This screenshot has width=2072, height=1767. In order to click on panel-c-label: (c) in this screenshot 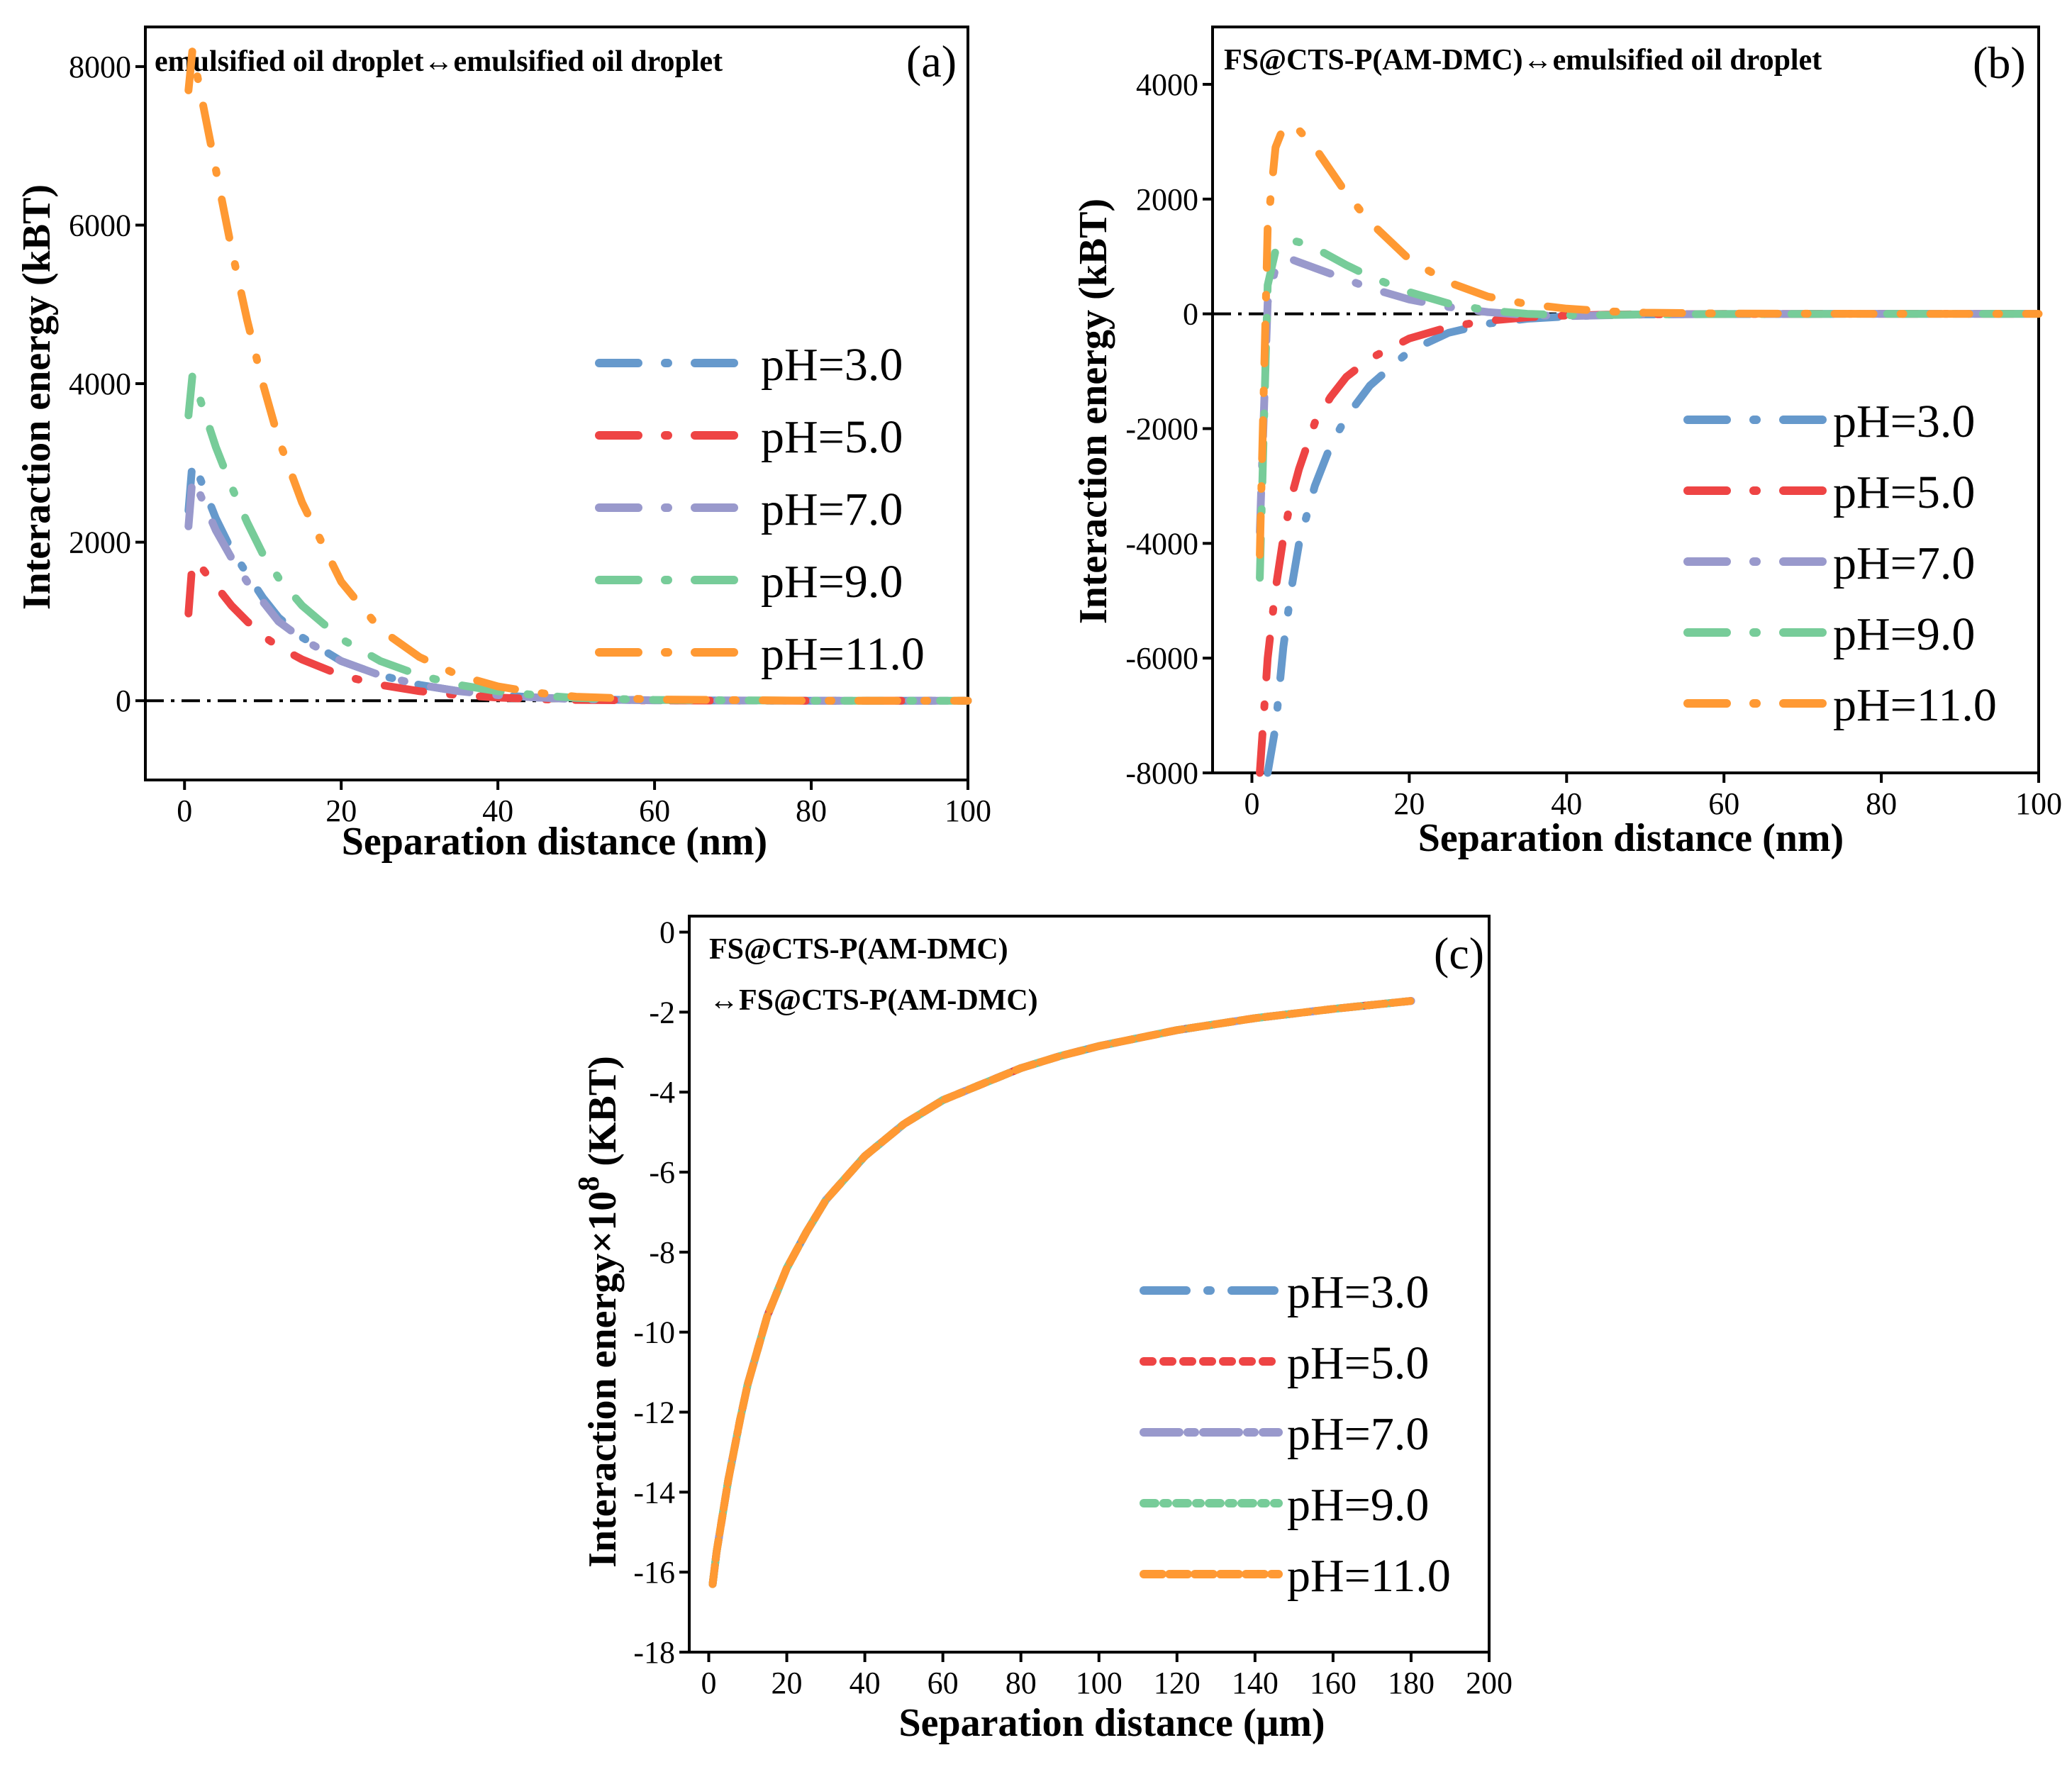, I will do `click(1459, 953)`.